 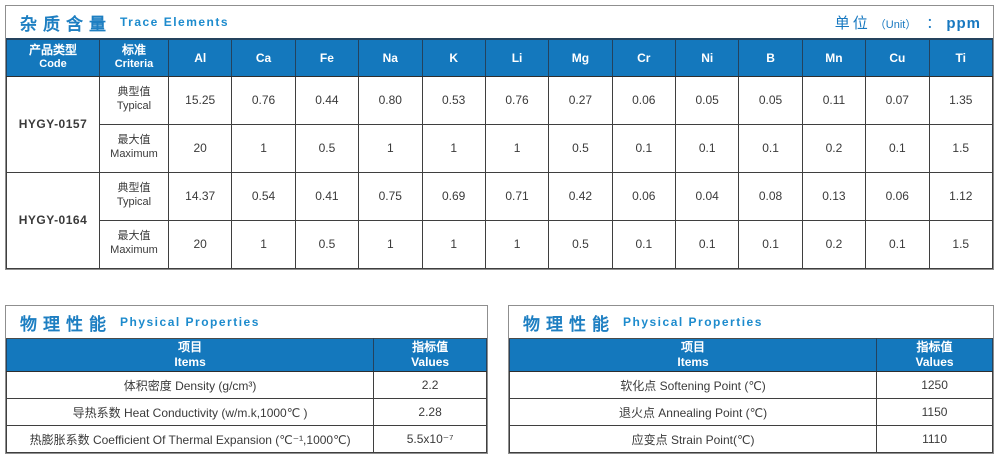 I want to click on table-row: 应变点 Strain Point(℃) 1110, so click(x=750, y=439).